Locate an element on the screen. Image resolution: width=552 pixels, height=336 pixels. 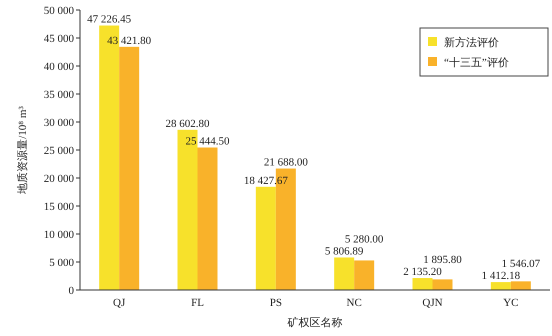
x-tick-label: NC is located at coordinates (354, 303).